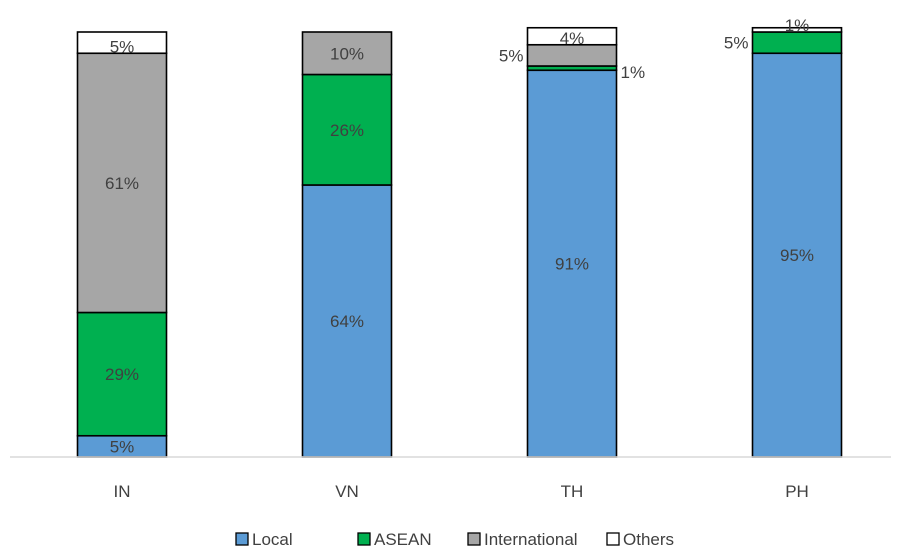  I want to click on bar-th-others, so click(572, 36).